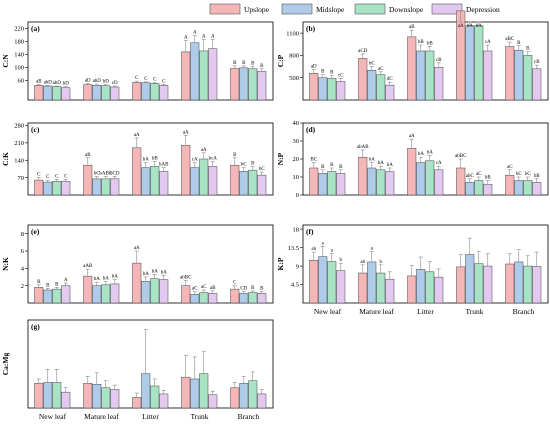  I want to click on sig-letter-d-3-2: aC, so click(479, 174).